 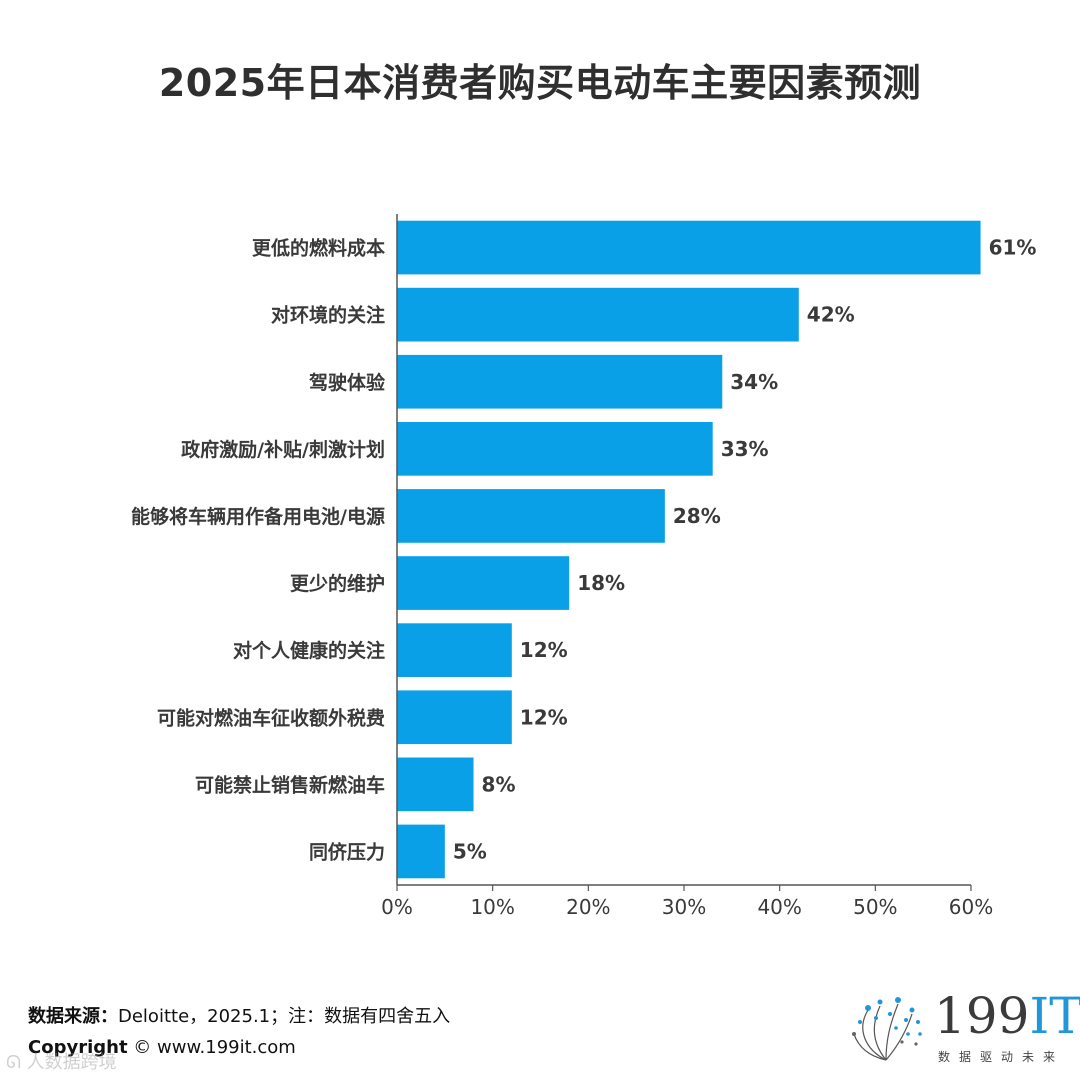 What do you see at coordinates (71, 1062) in the screenshot?
I see `watermark-text: 人数据跨境` at bounding box center [71, 1062].